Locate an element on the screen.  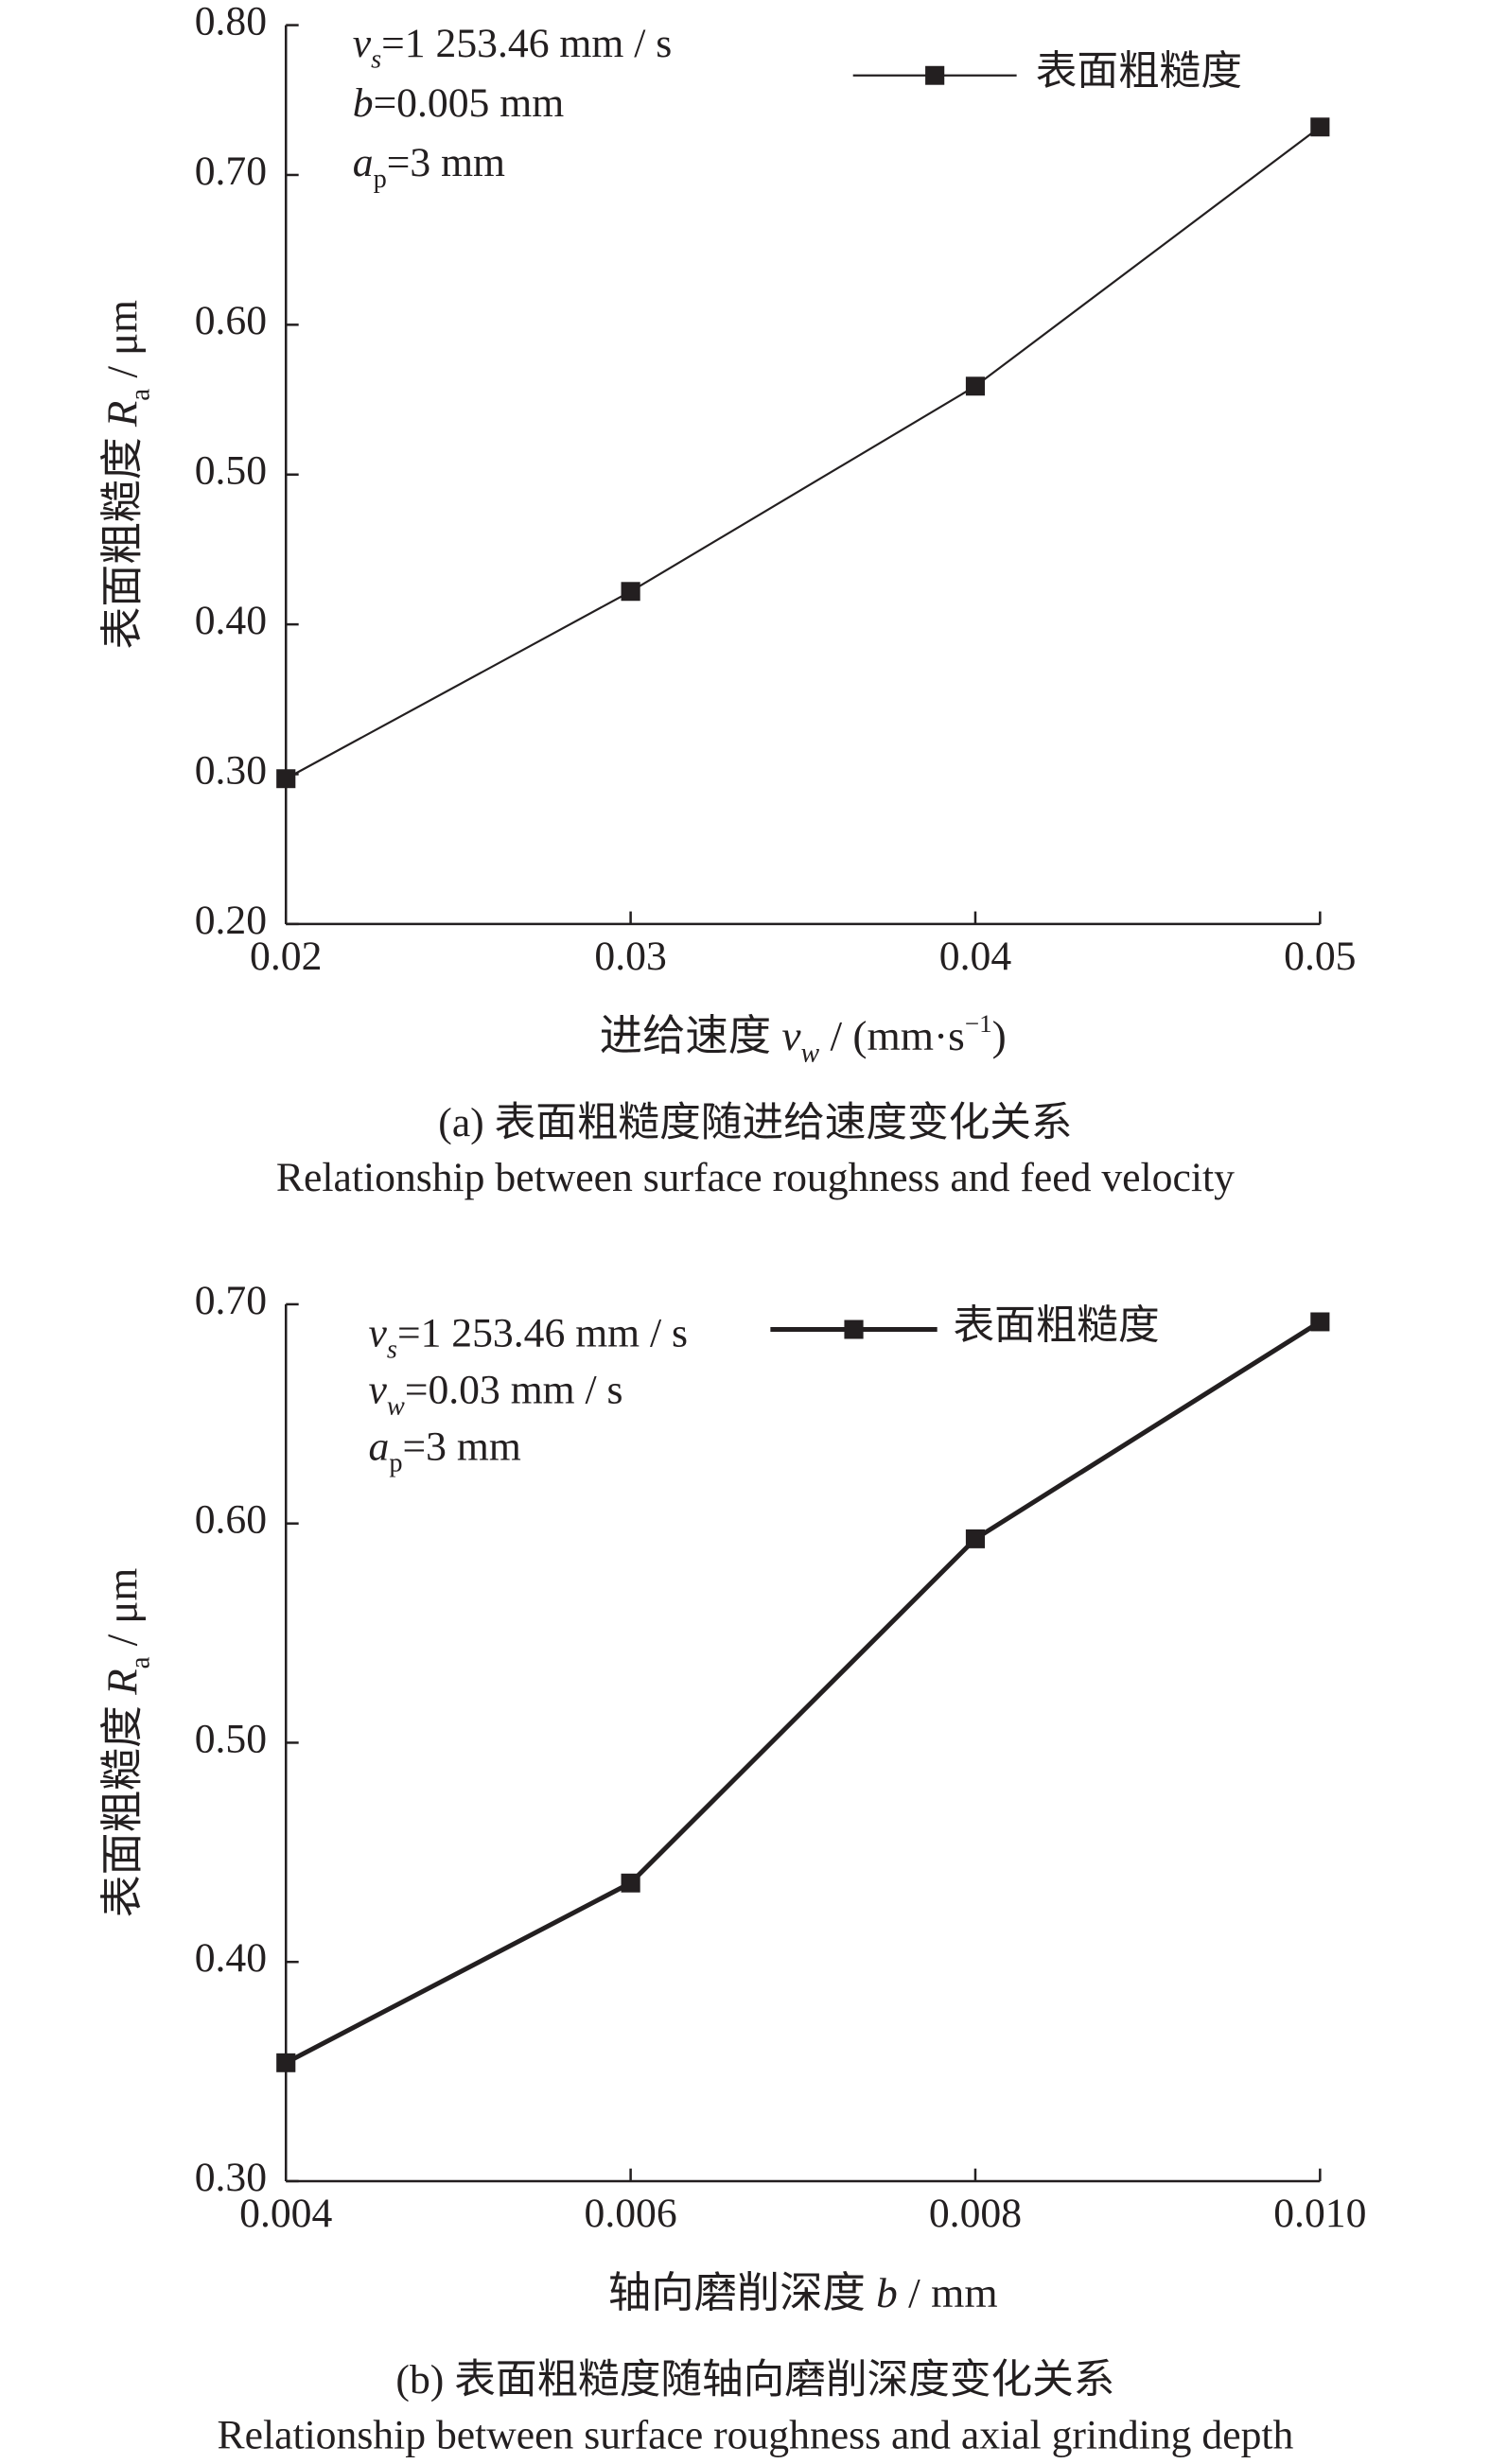
text-part: −1 is located at coordinates (978, 1023).